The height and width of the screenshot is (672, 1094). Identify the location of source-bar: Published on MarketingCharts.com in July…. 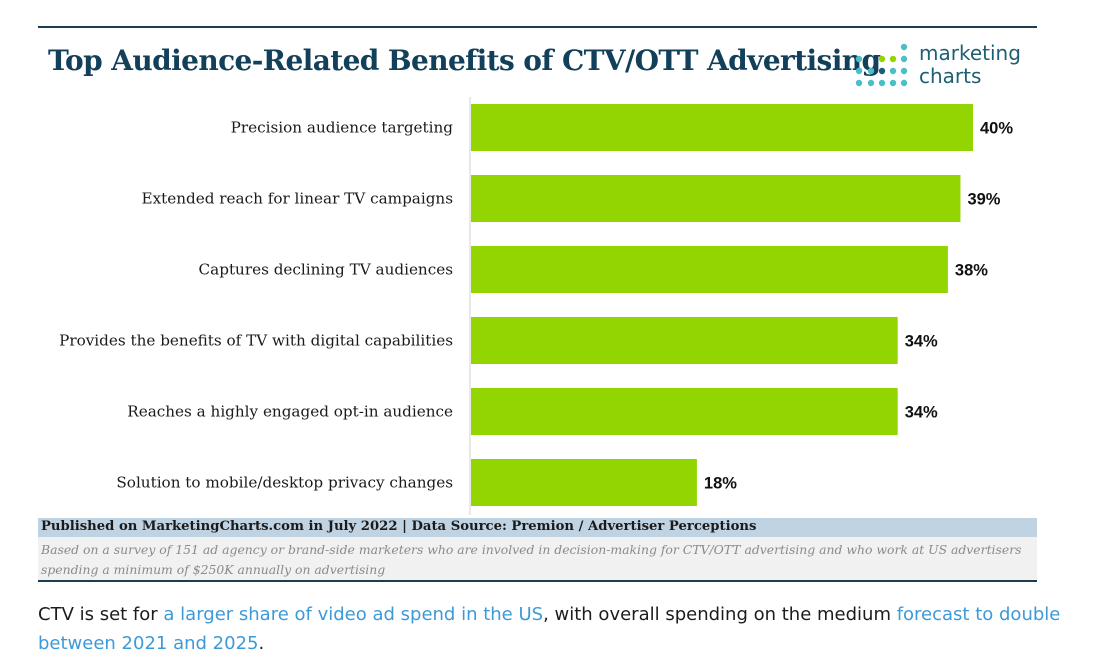
(537, 527).